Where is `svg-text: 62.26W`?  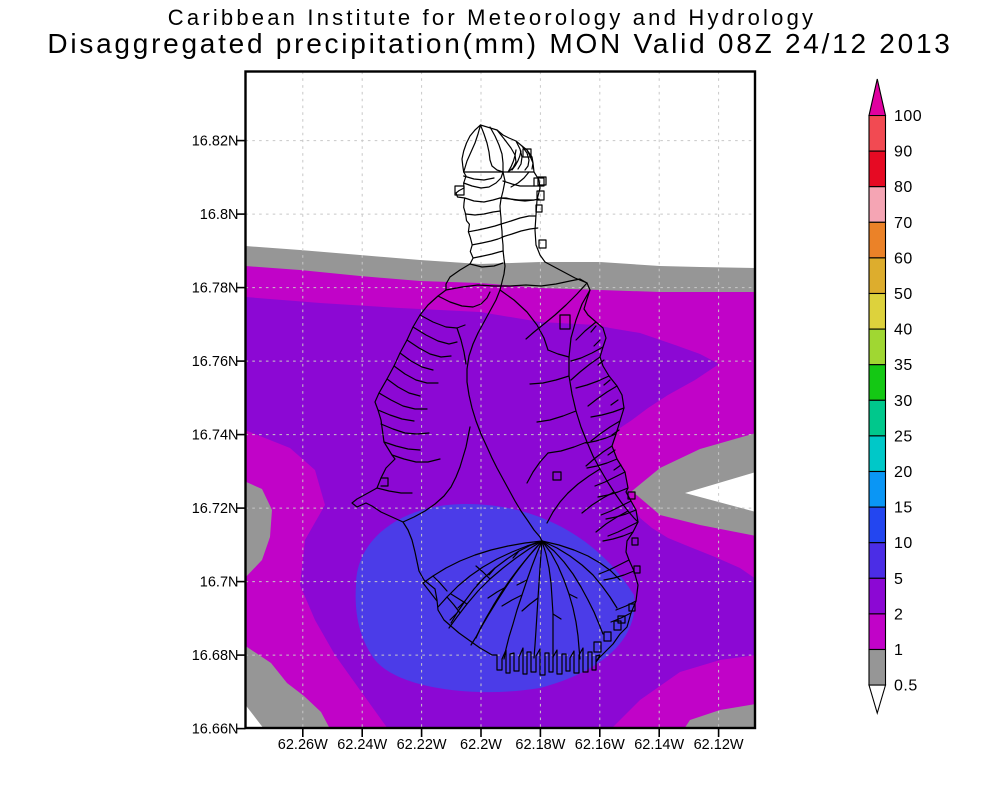 svg-text: 62.26W is located at coordinates (303, 745).